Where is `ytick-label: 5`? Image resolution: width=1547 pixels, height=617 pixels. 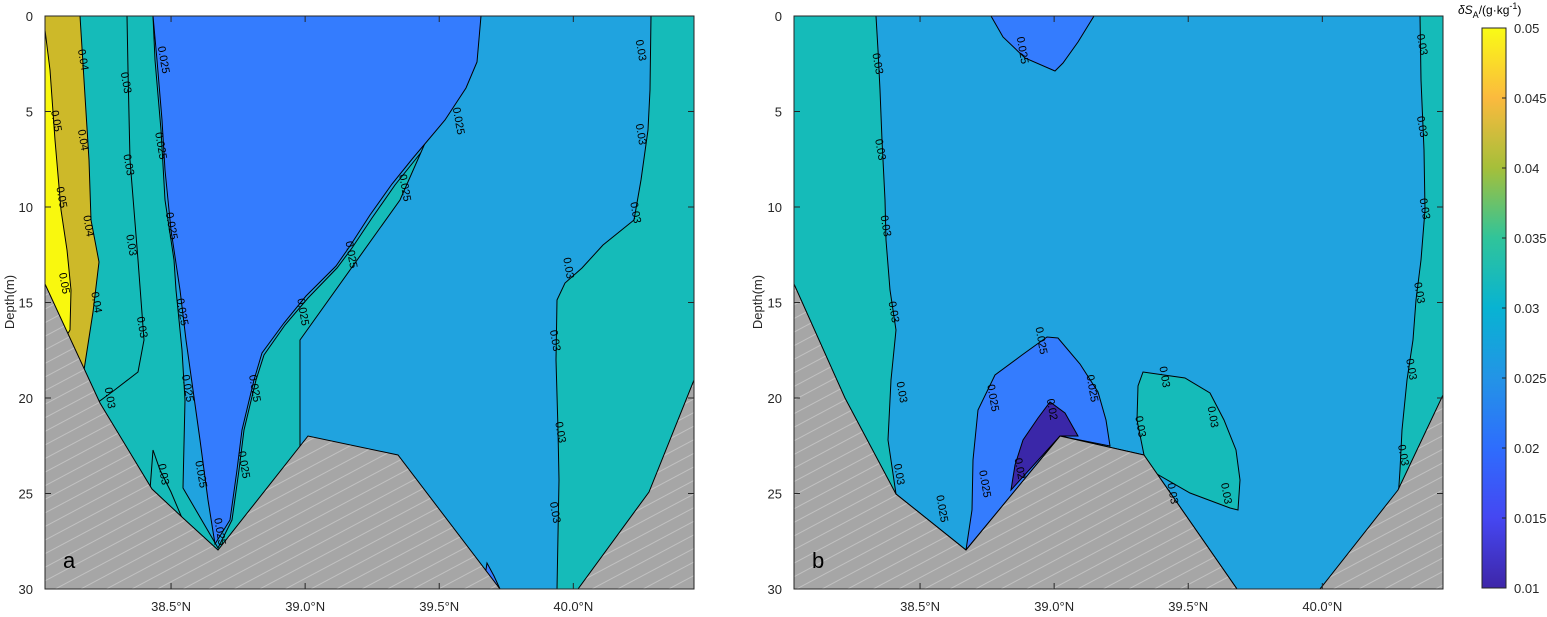
ytick-label: 5 is located at coordinates (29, 112).